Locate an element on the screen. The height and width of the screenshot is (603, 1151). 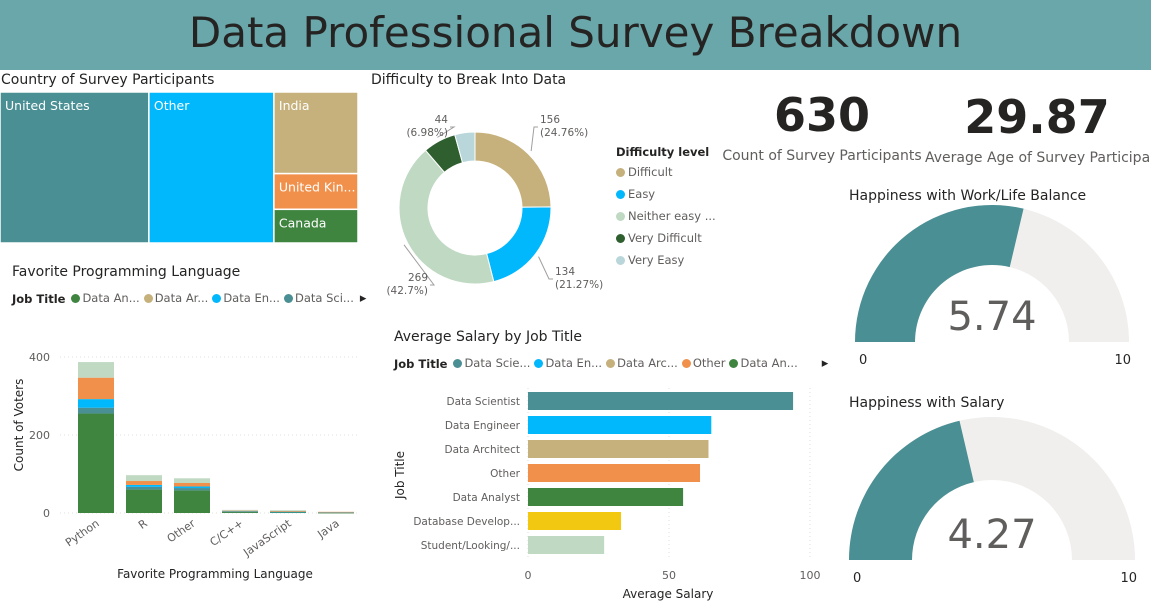
bar-segment-javascript-other is located at coordinates (288, 511).